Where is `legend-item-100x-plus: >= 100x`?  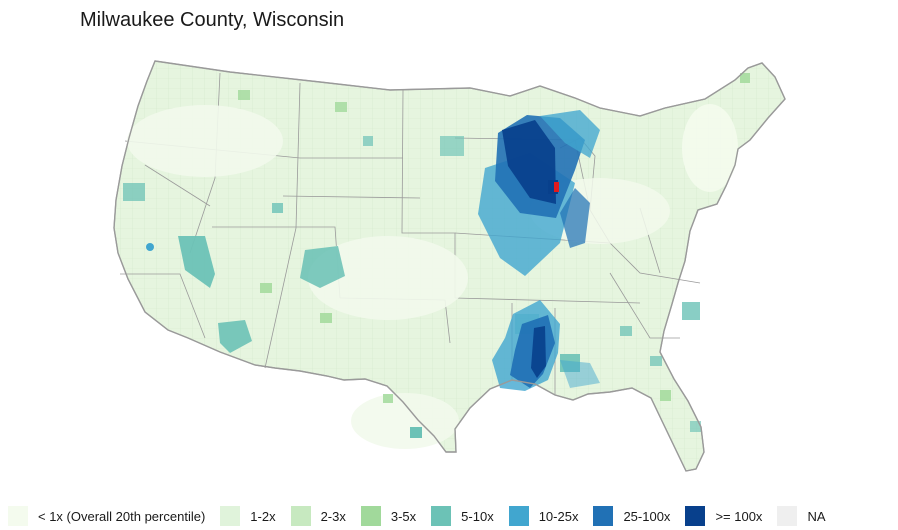 legend-item-100x-plus: >= 100x is located at coordinates (731, 516).